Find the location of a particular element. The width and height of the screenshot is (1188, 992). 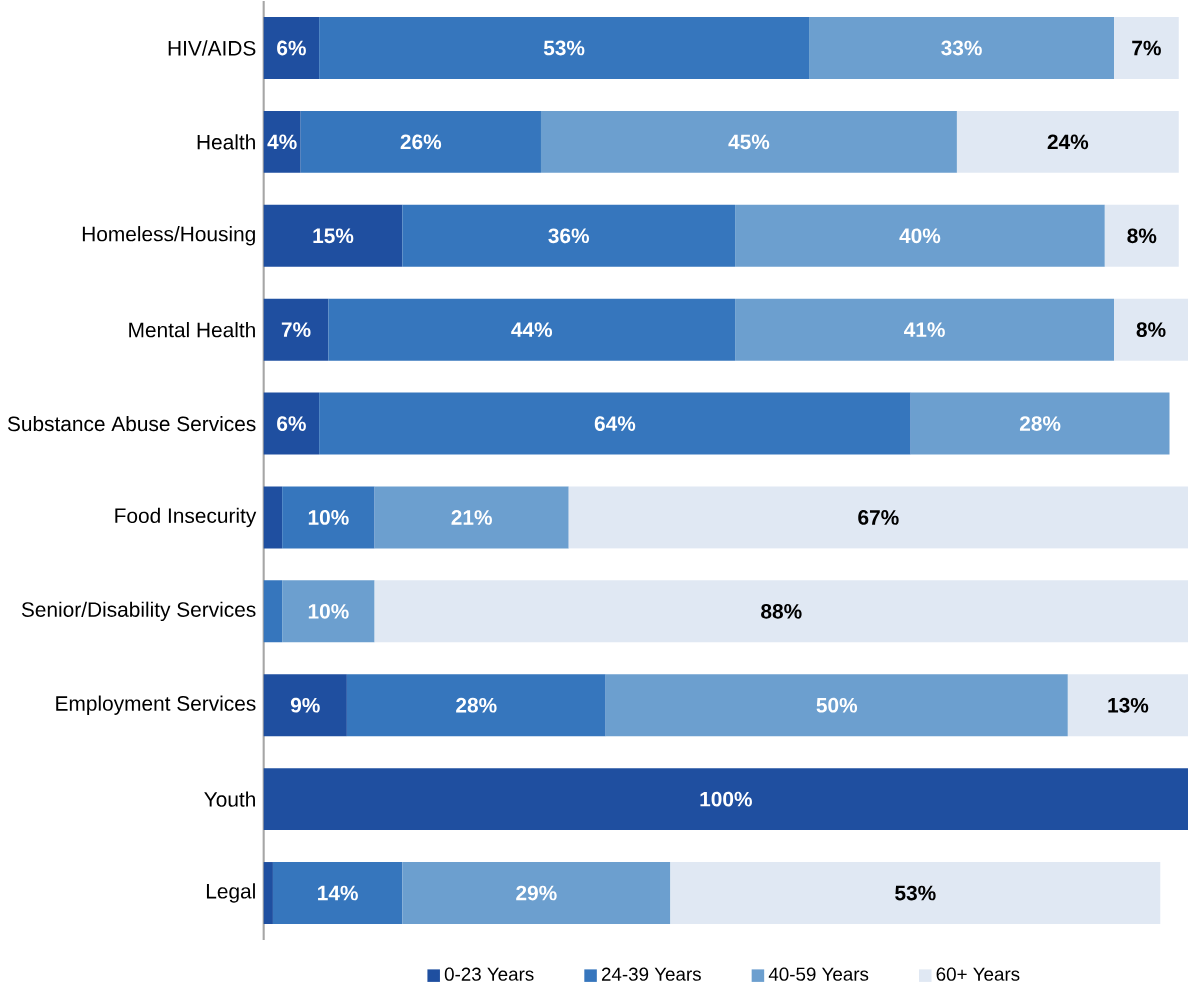

y-tick-label: Legal is located at coordinates (230, 893).